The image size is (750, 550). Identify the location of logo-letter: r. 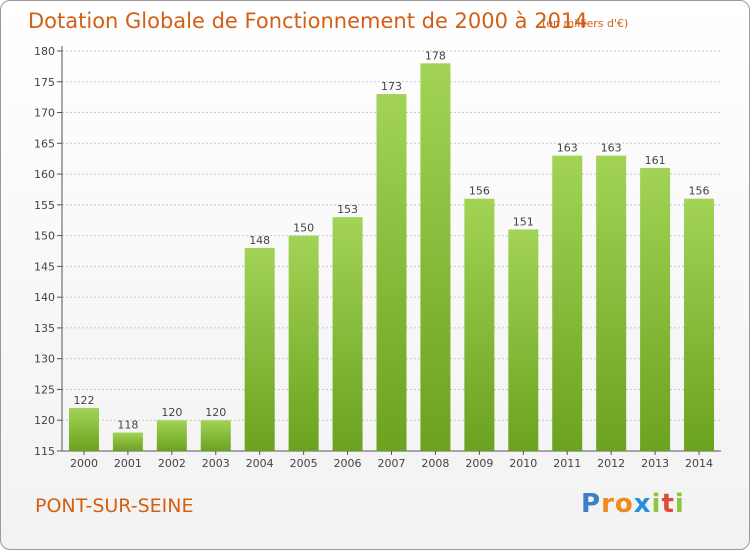
(608, 504).